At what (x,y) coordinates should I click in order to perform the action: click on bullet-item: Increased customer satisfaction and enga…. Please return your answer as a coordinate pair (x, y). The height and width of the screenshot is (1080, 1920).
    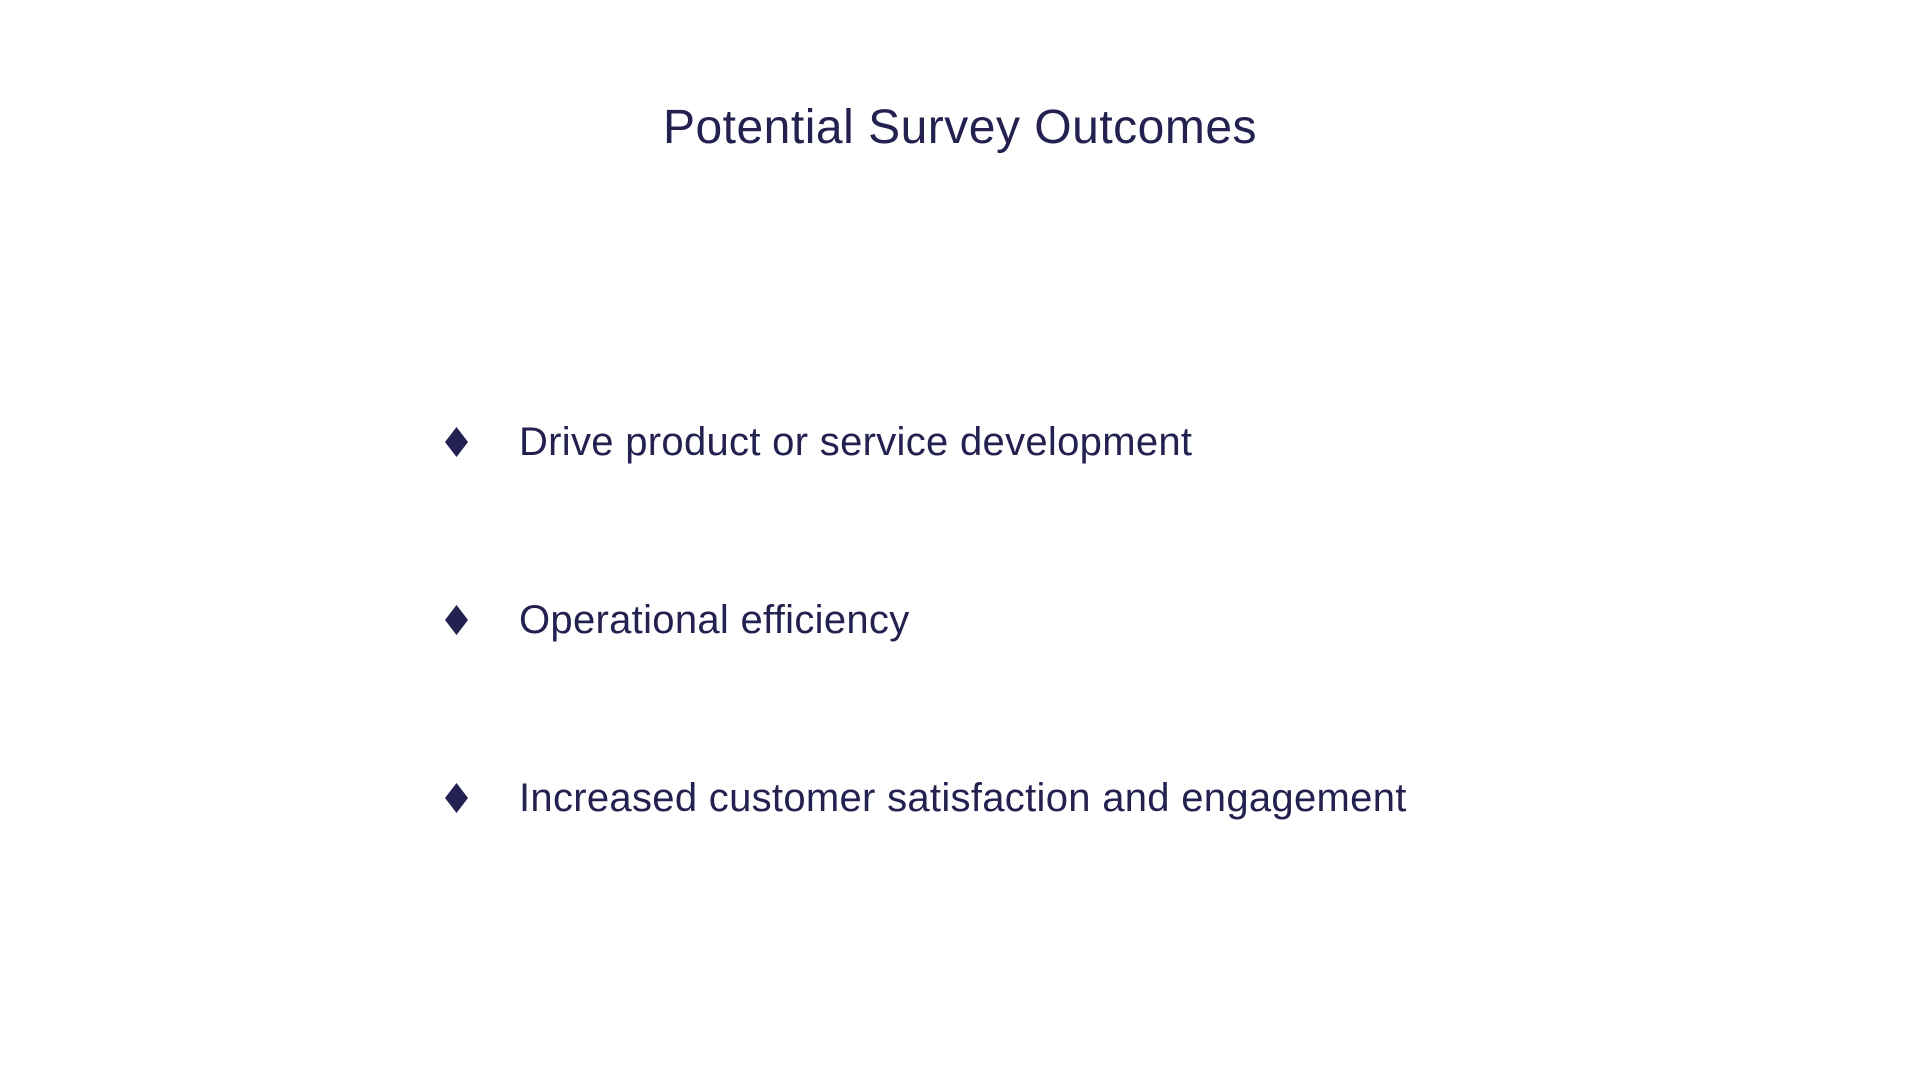
    Looking at the image, I should click on (926, 798).